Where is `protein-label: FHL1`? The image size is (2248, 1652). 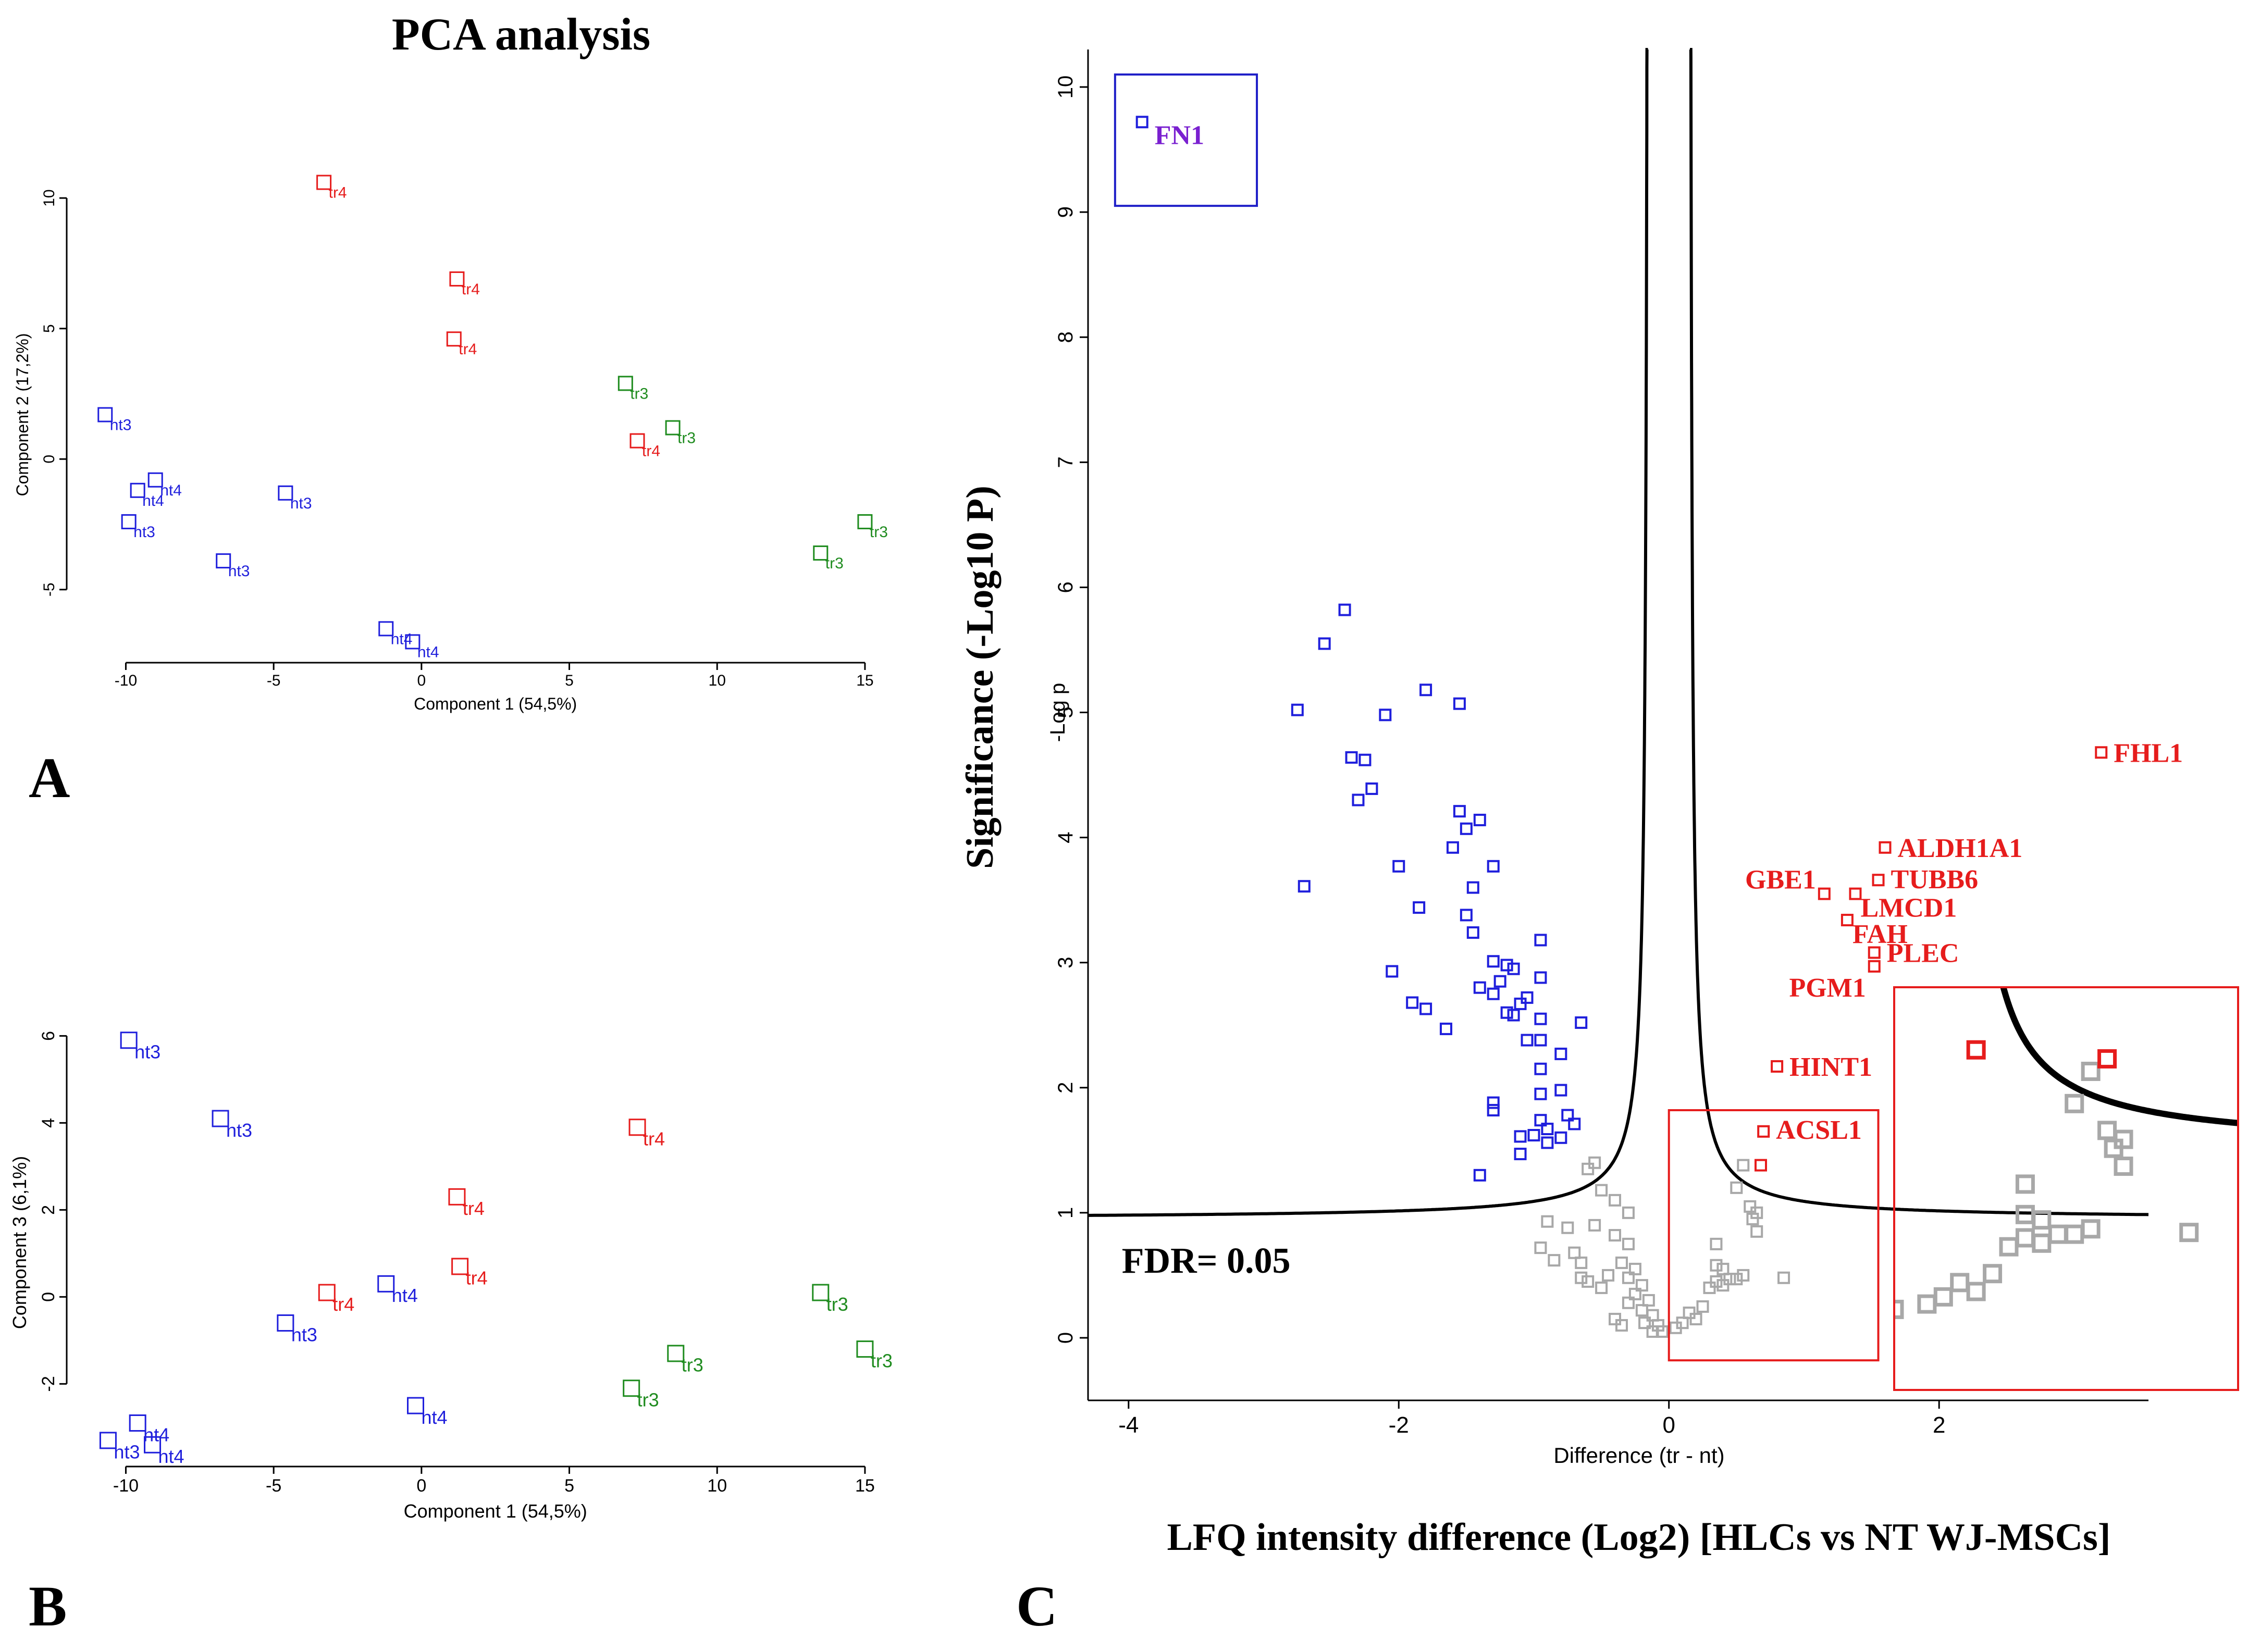
protein-label: FHL1 is located at coordinates (2148, 753).